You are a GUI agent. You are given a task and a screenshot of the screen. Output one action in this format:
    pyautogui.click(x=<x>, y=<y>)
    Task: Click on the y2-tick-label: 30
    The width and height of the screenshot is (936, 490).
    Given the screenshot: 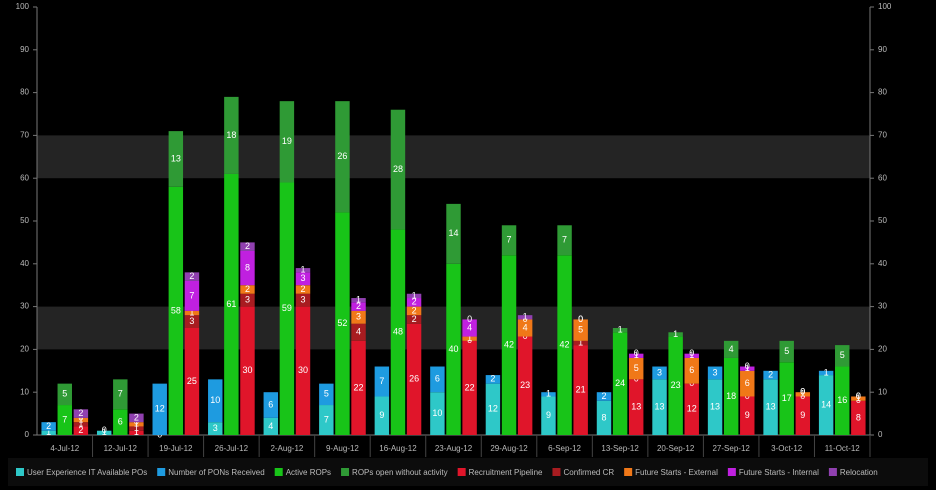 What is the action you would take?
    pyautogui.click(x=882, y=306)
    